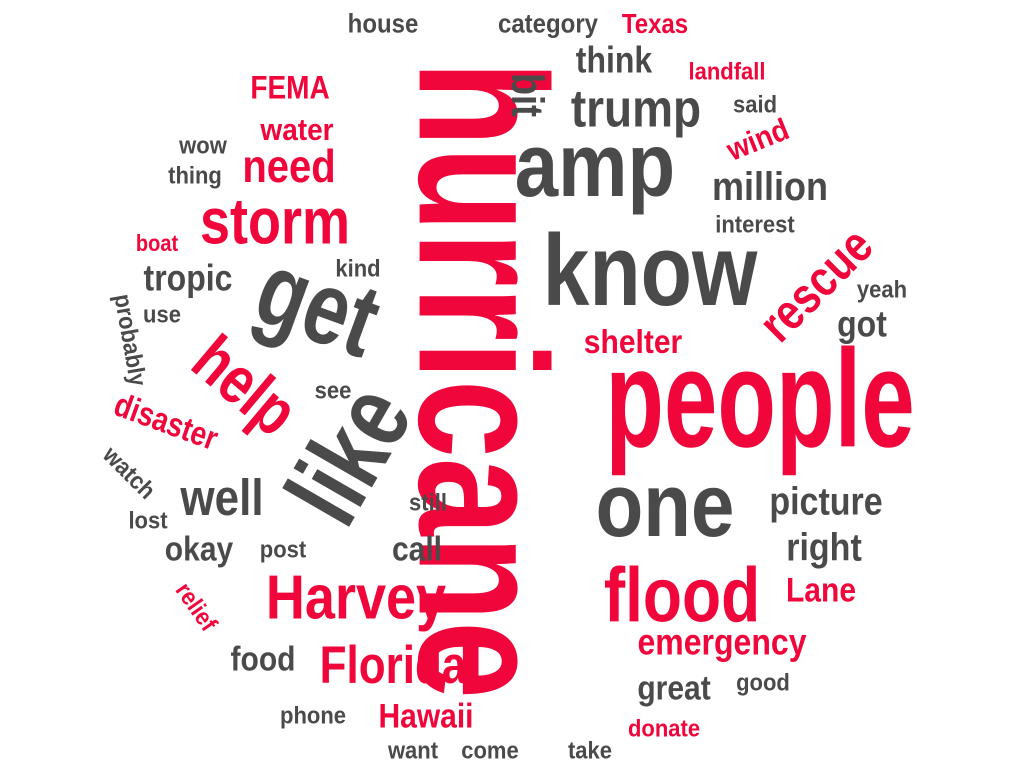  Describe the element at coordinates (417, 549) in the screenshot. I see `word-call: call` at that location.